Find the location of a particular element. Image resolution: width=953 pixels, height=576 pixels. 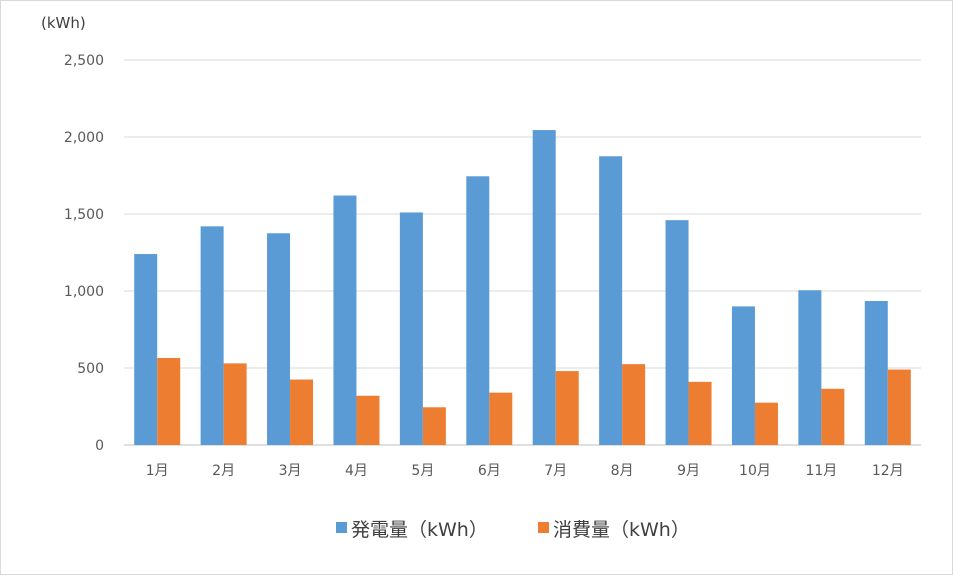

y-tick-label: 2,000 is located at coordinates (84, 138).